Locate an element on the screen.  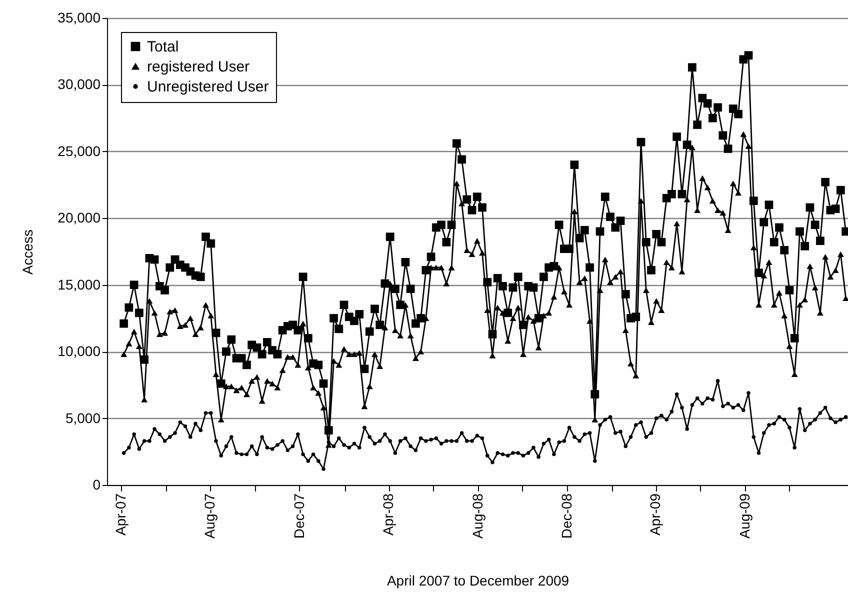
y-tick-label: 25,000 is located at coordinates (79, 150).